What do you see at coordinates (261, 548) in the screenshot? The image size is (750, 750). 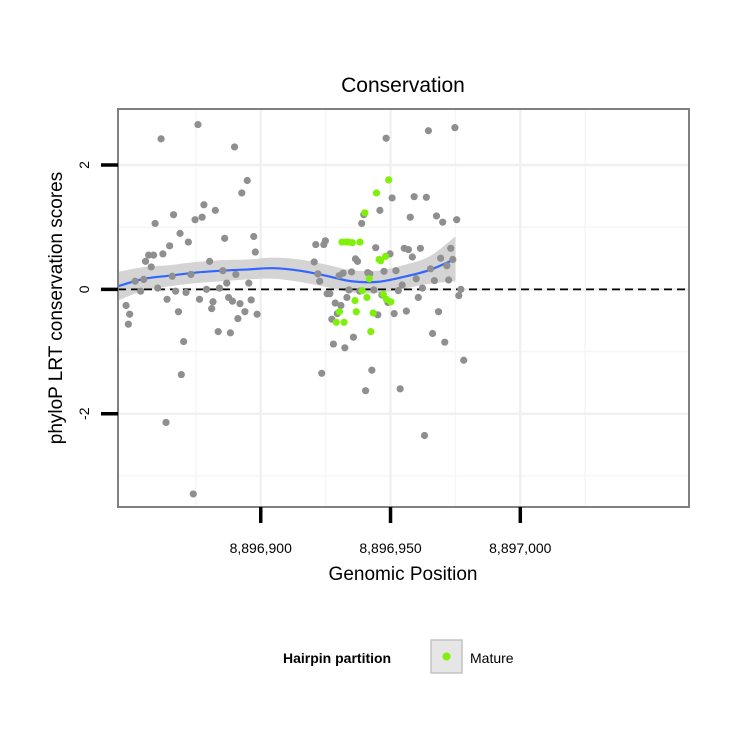 I see `x-tick-label: 8,896,900` at bounding box center [261, 548].